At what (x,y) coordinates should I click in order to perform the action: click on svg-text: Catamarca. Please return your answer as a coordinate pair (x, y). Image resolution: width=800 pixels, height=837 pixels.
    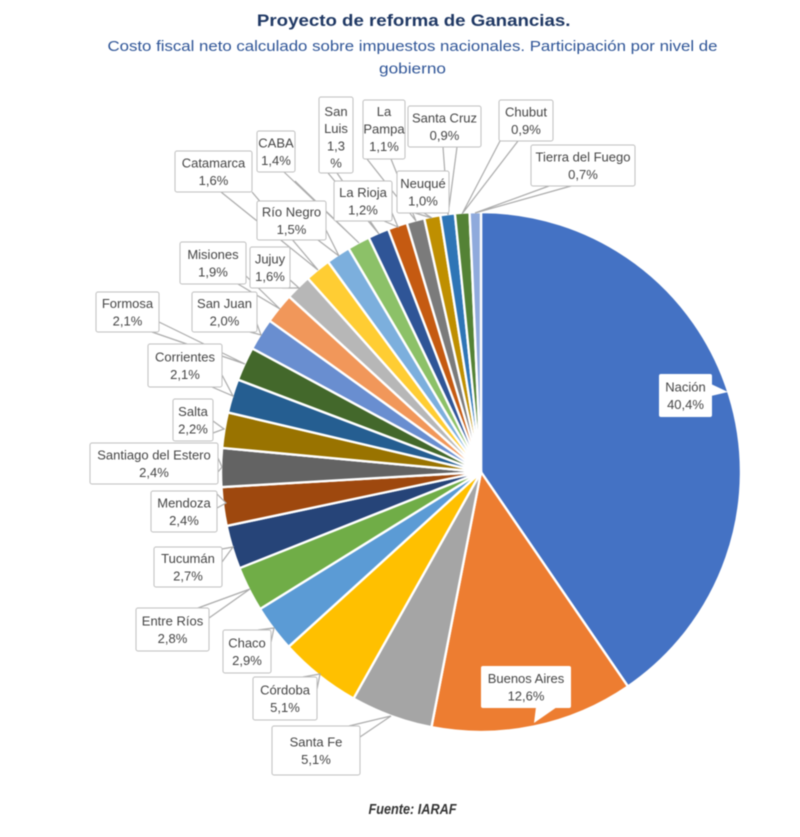
    Looking at the image, I should click on (214, 163).